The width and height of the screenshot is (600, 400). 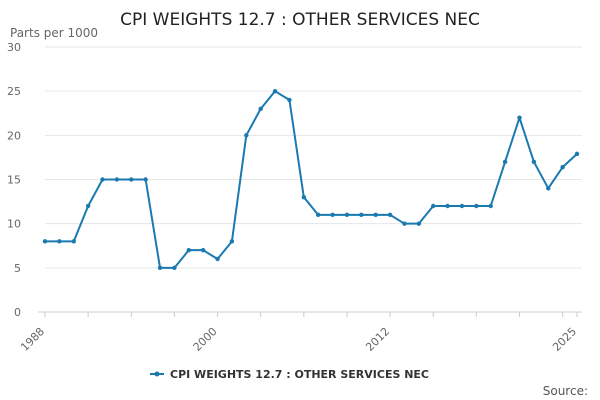 What do you see at coordinates (565, 391) in the screenshot?
I see `source-label: Source:` at bounding box center [565, 391].